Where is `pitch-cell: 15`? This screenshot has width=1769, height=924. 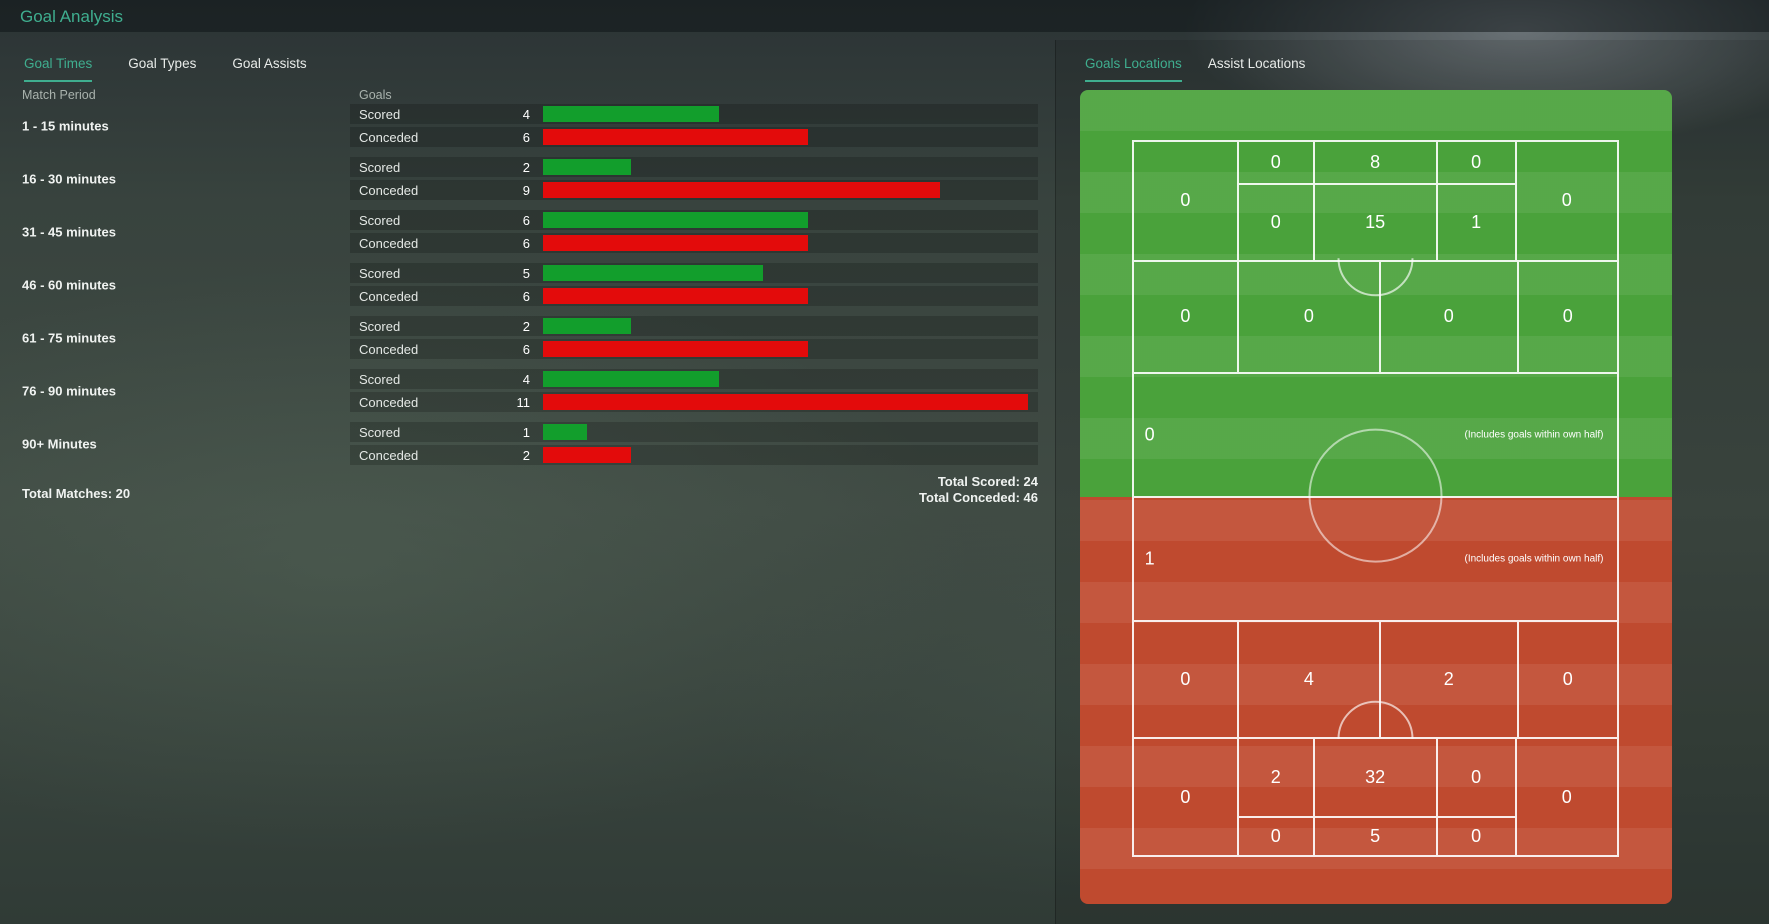 pitch-cell: 15 is located at coordinates (1375, 222).